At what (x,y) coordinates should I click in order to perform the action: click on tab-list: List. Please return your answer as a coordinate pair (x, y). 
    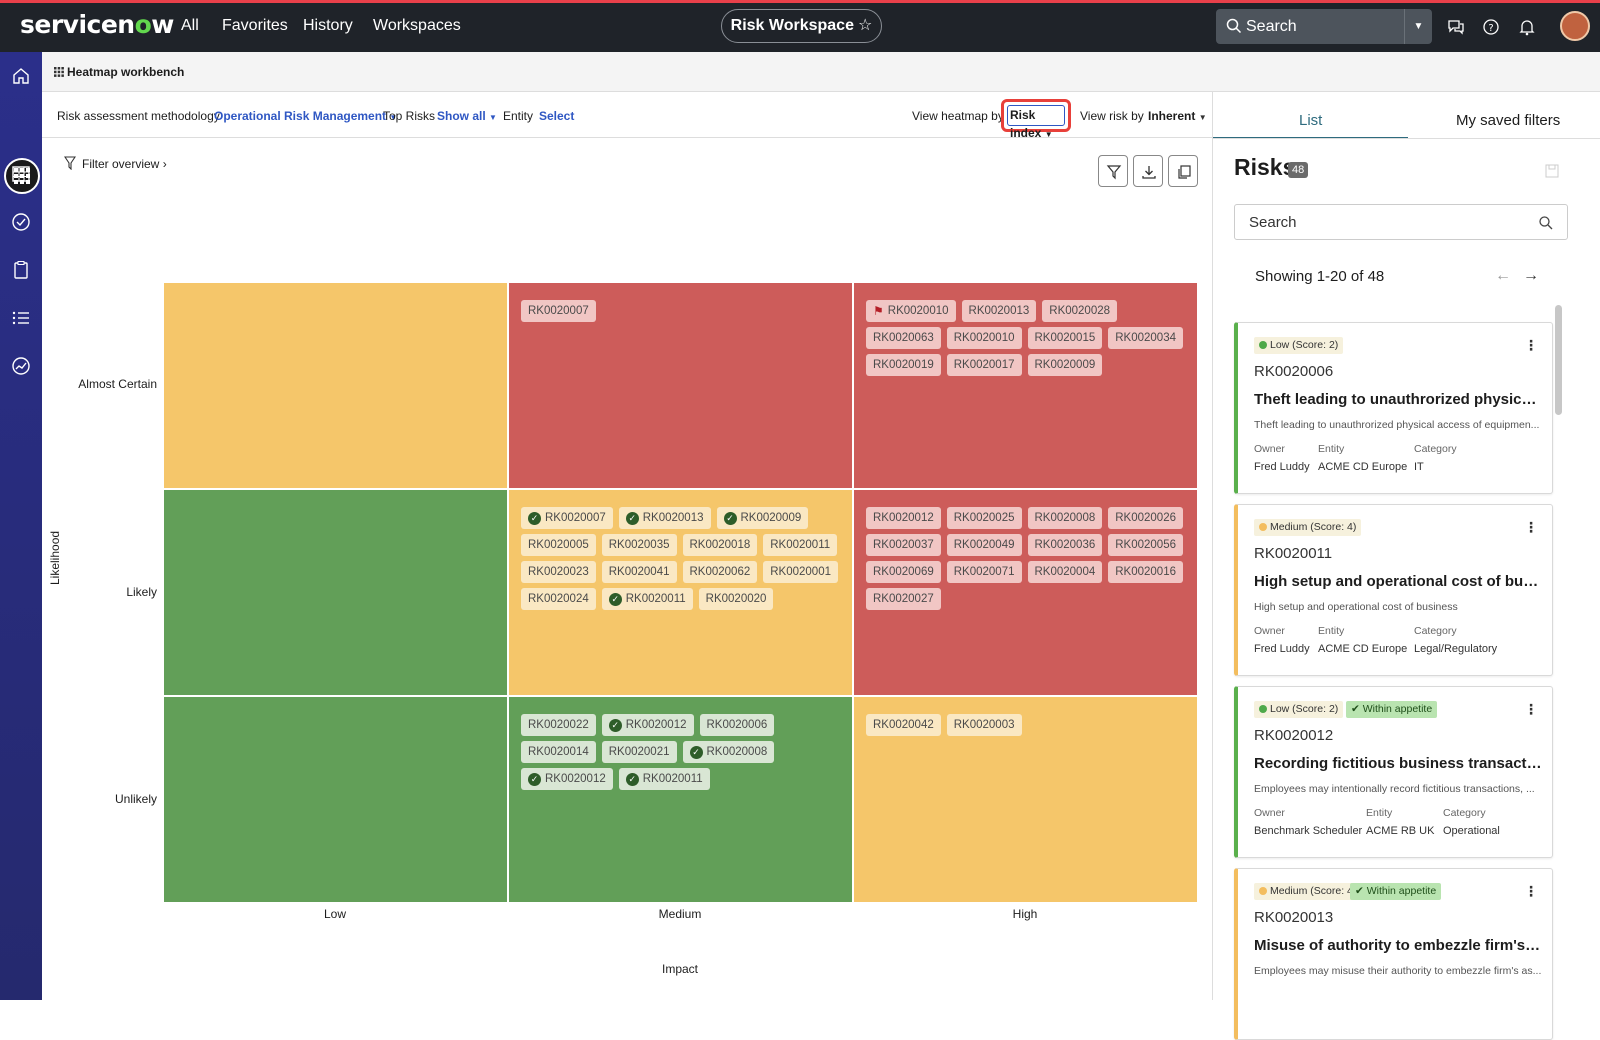
    Looking at the image, I should click on (1311, 120).